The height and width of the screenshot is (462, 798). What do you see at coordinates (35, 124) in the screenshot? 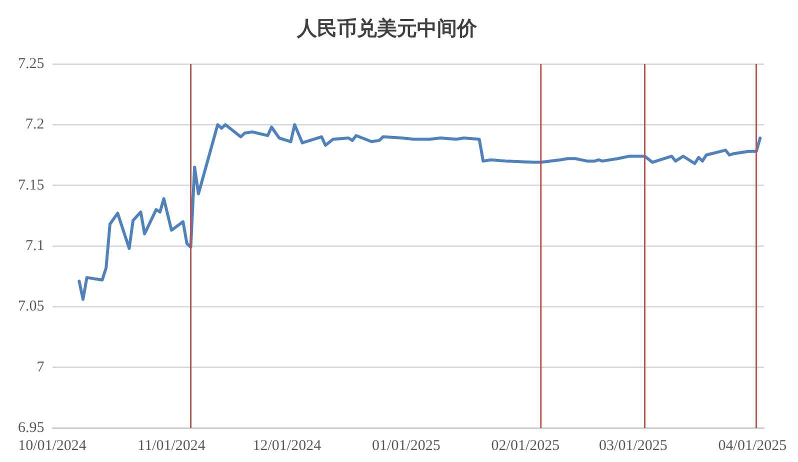
I see `y-tick-label: 7.2` at bounding box center [35, 124].